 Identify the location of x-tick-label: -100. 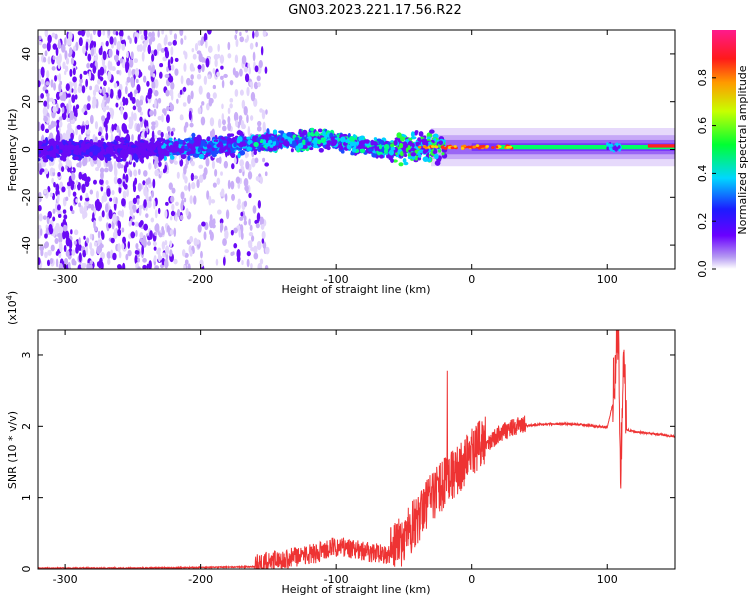
(336, 579).